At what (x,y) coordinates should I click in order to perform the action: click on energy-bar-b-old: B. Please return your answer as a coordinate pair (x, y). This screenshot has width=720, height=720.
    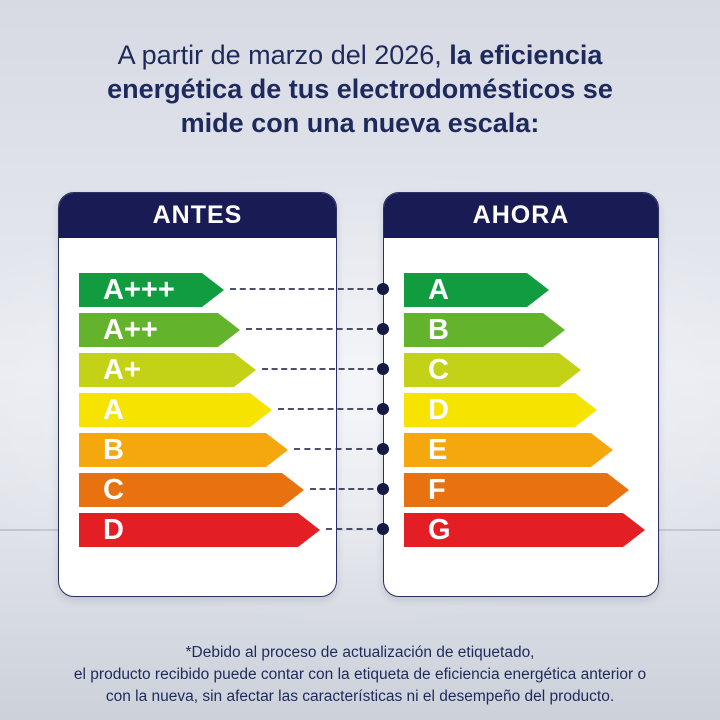
    Looking at the image, I should click on (183, 450).